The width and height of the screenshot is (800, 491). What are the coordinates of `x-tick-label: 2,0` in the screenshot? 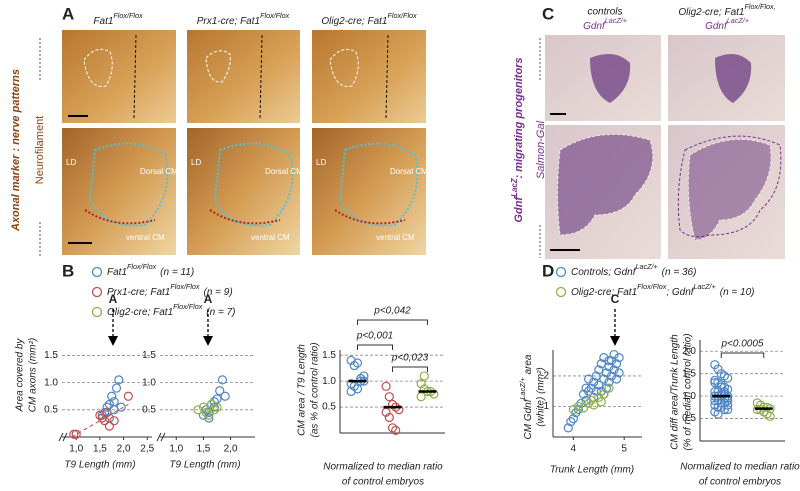 It's located at (124, 449).